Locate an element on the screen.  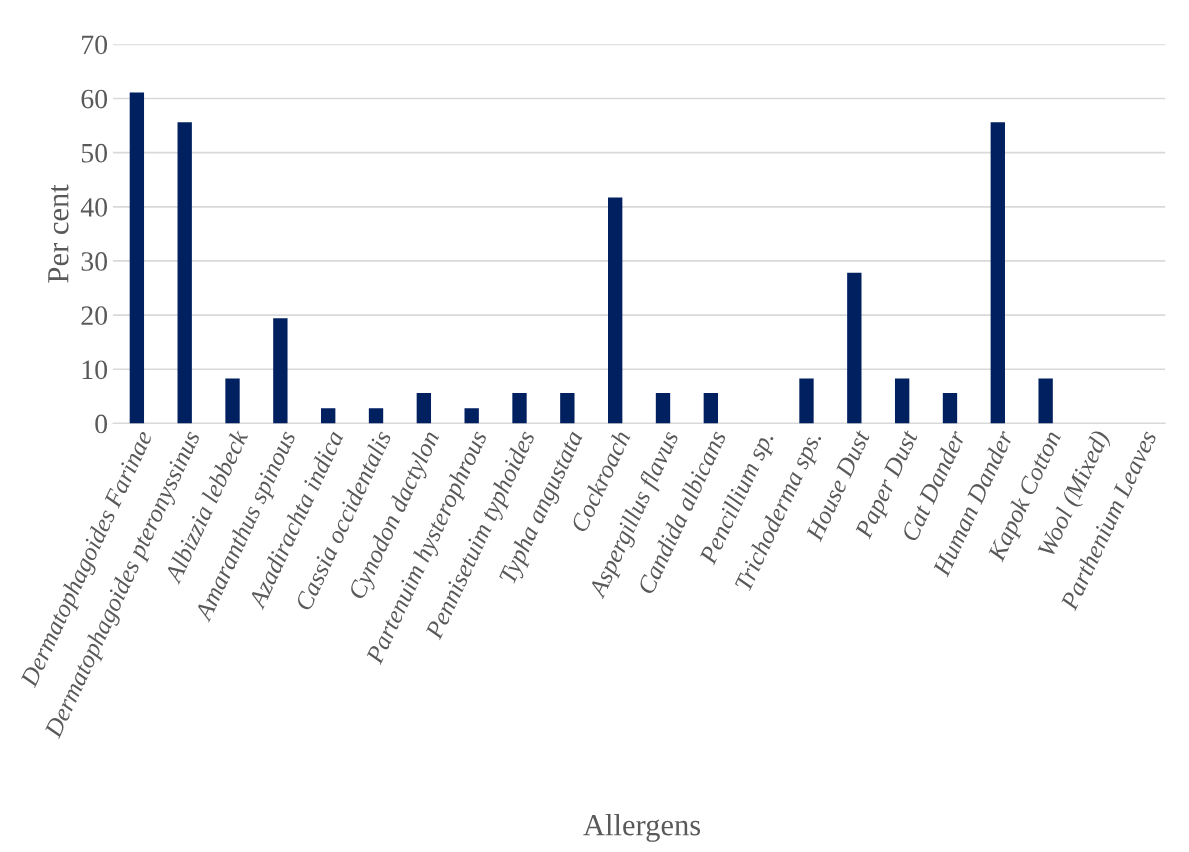
y-tick-label: 0 is located at coordinates (101, 424).